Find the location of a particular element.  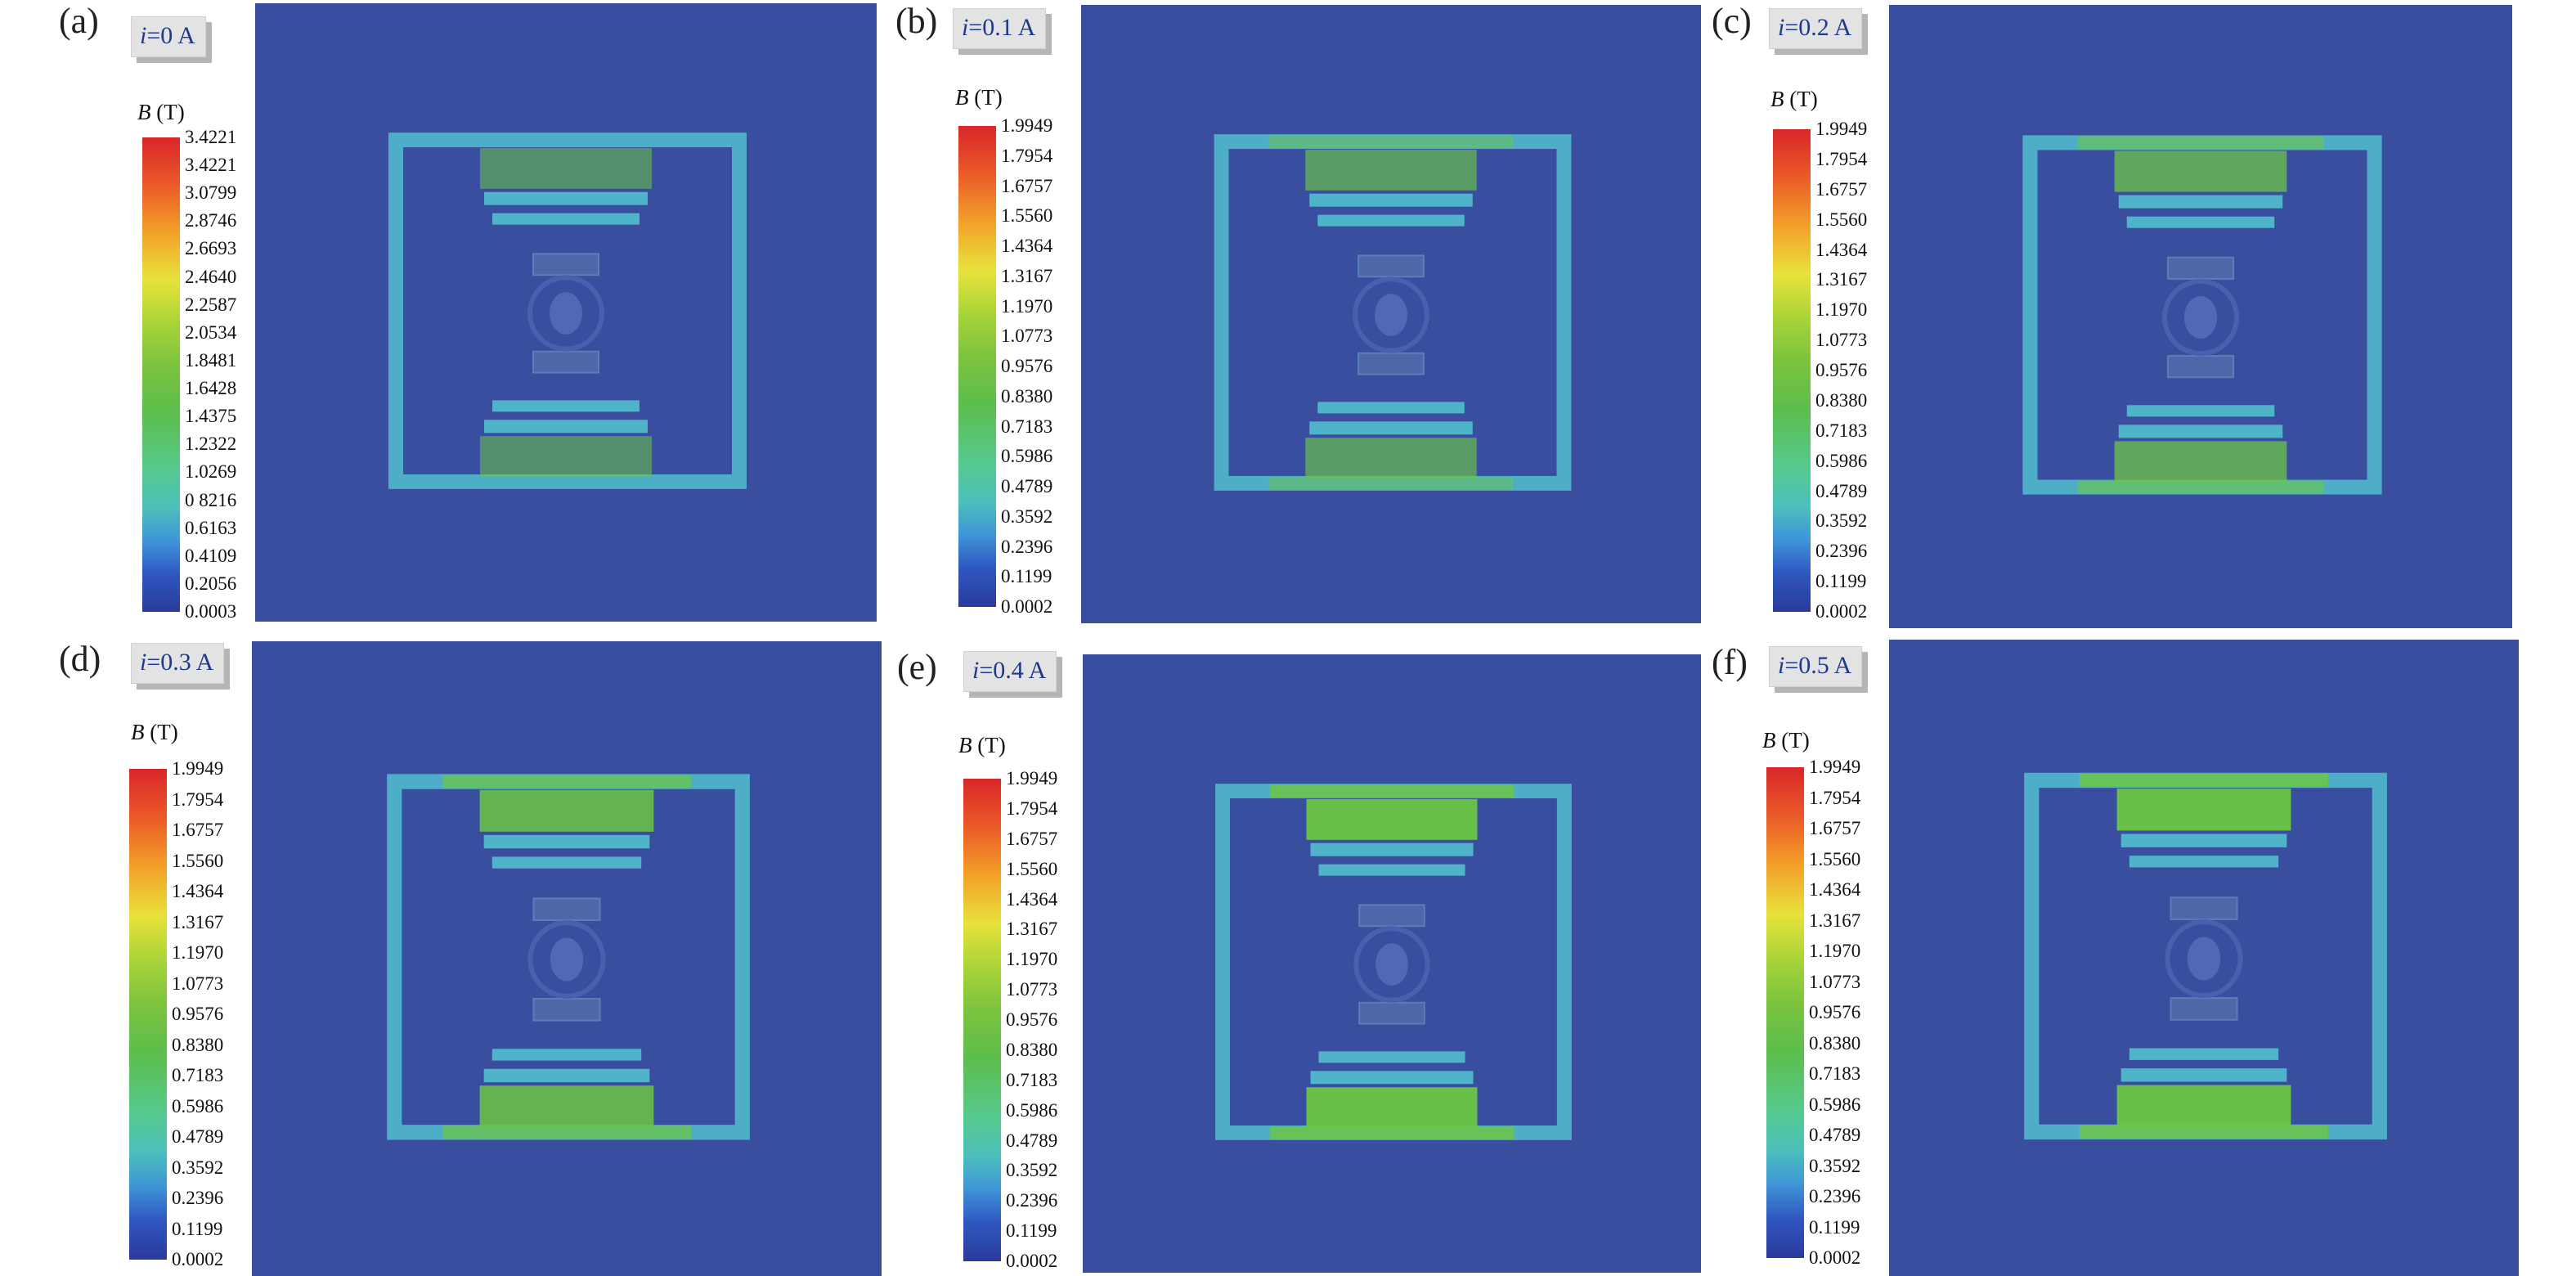

colorbar-tick-label: 0.1199 is located at coordinates (1834, 1227).